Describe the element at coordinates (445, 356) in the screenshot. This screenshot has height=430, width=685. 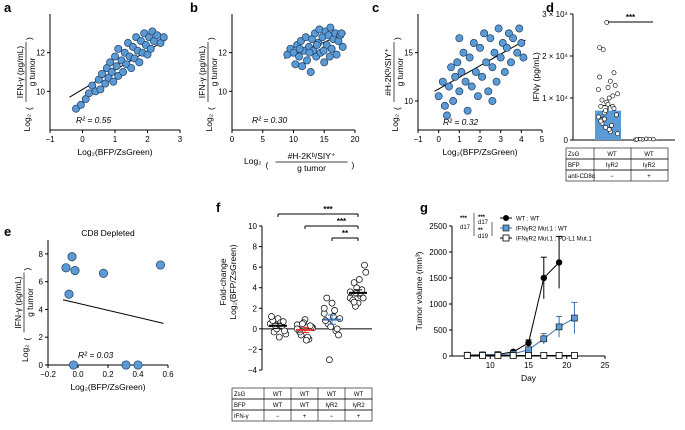
I see `y-tick-label: 0` at that location.